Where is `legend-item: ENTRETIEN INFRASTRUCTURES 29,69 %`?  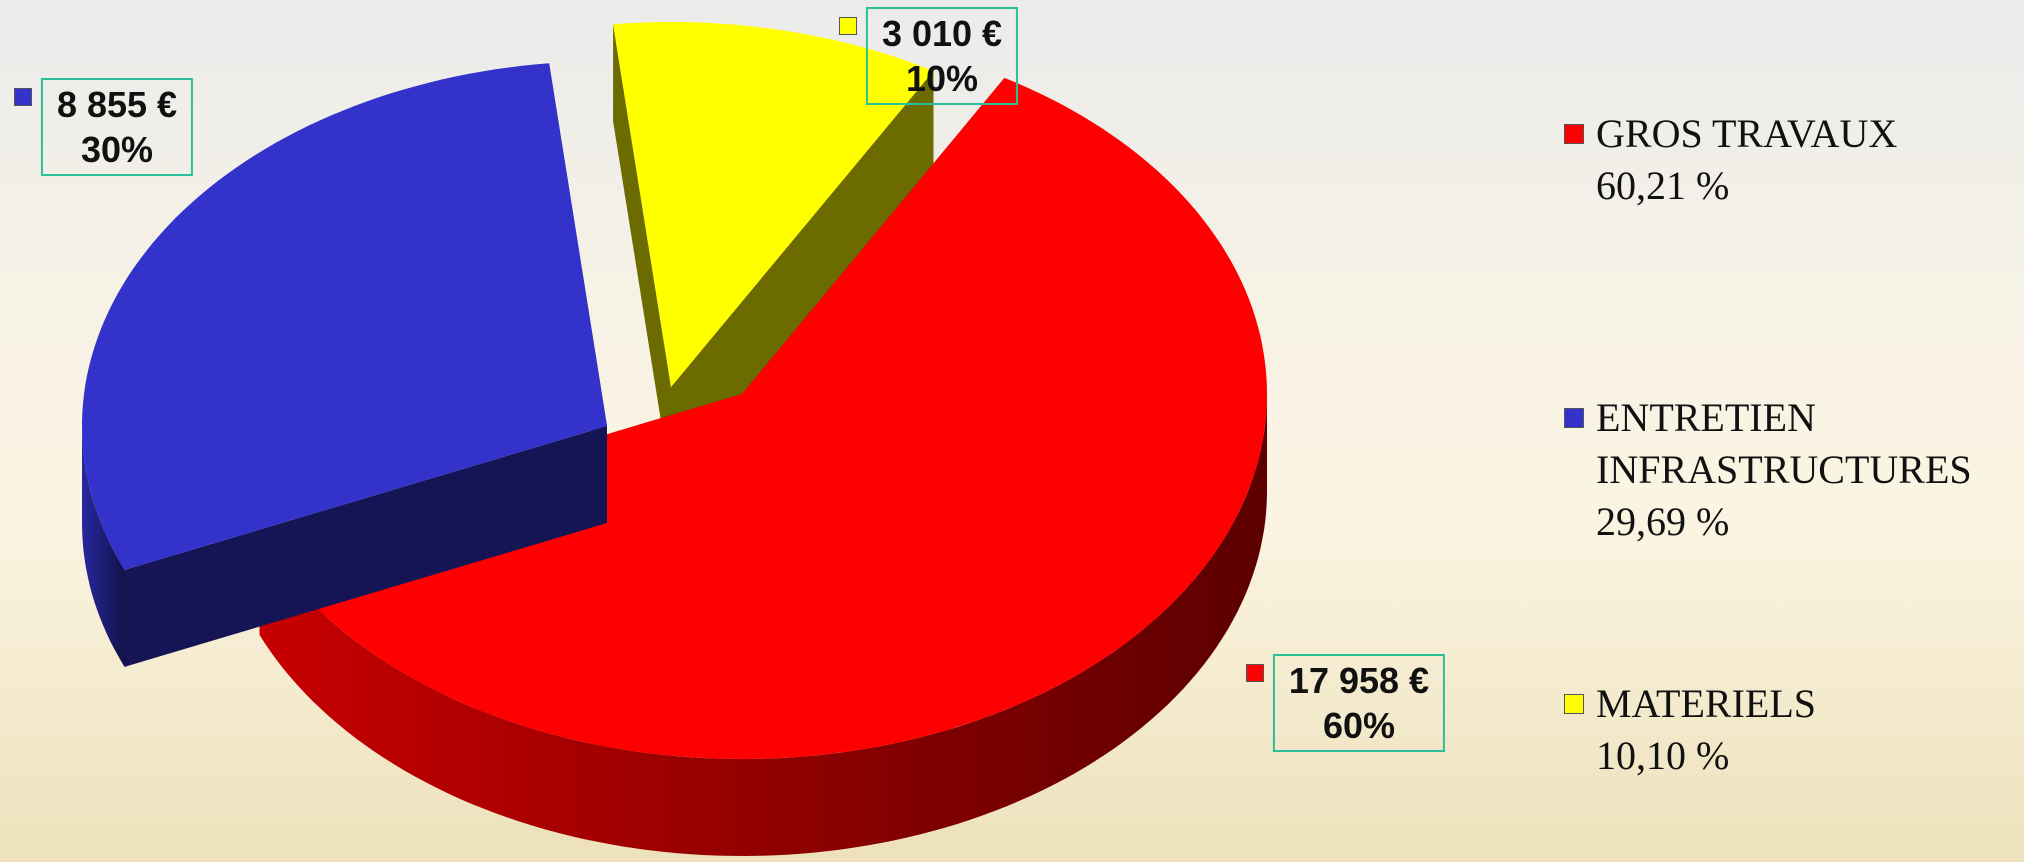 legend-item: ENTRETIEN INFRASTRUCTURES 29,69 % is located at coordinates (1782, 470).